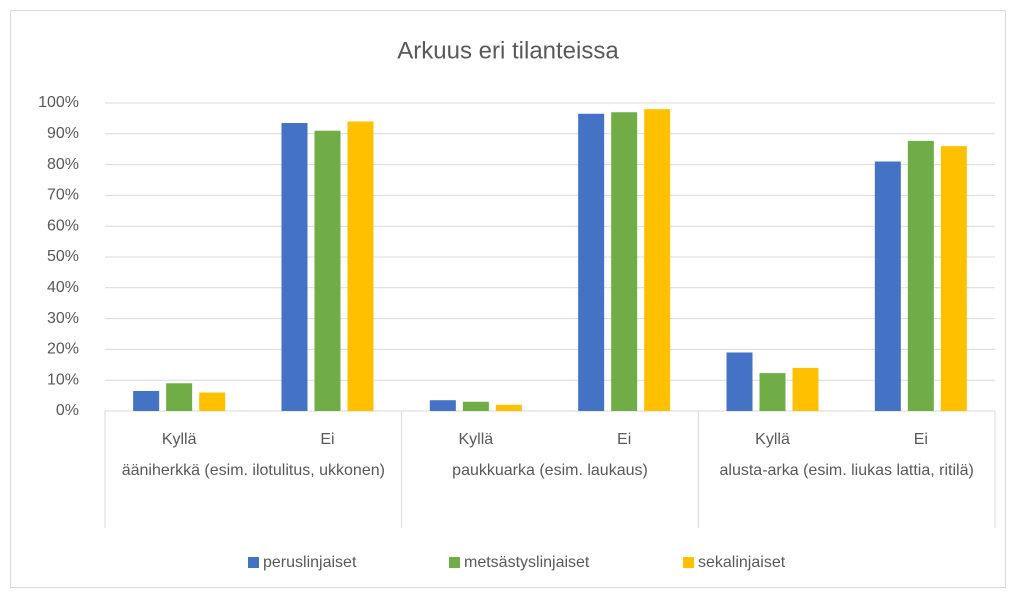  Describe the element at coordinates (63, 195) in the screenshot. I see `y-tick-label: 70%` at that location.